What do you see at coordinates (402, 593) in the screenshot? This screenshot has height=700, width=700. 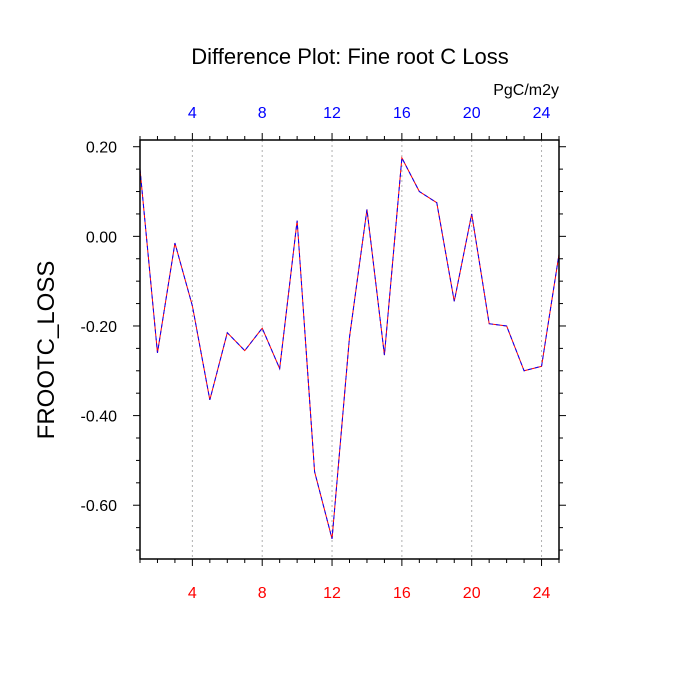 I see `x-tick-label-bottom: 16` at bounding box center [402, 593].